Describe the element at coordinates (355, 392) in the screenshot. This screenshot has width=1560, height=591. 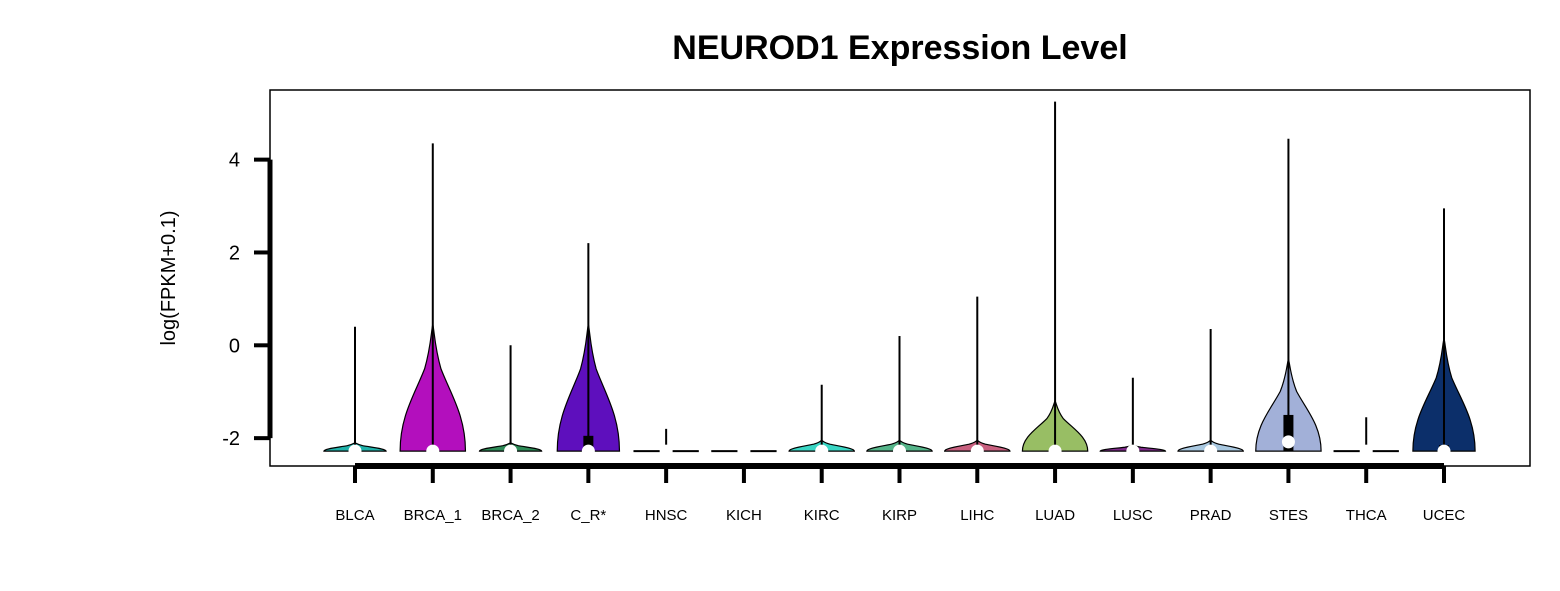
I see `violin-blca` at that location.